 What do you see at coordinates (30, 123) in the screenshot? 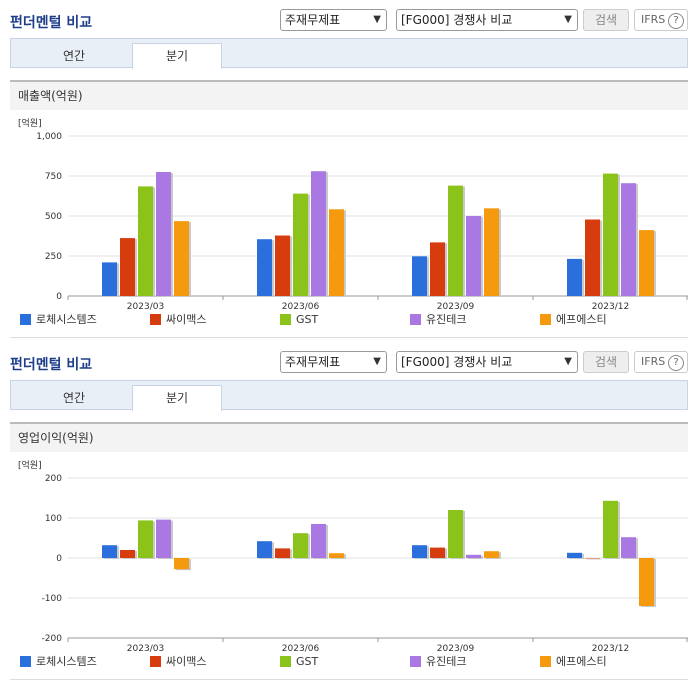
I see `unit-label: [억원]` at bounding box center [30, 123].